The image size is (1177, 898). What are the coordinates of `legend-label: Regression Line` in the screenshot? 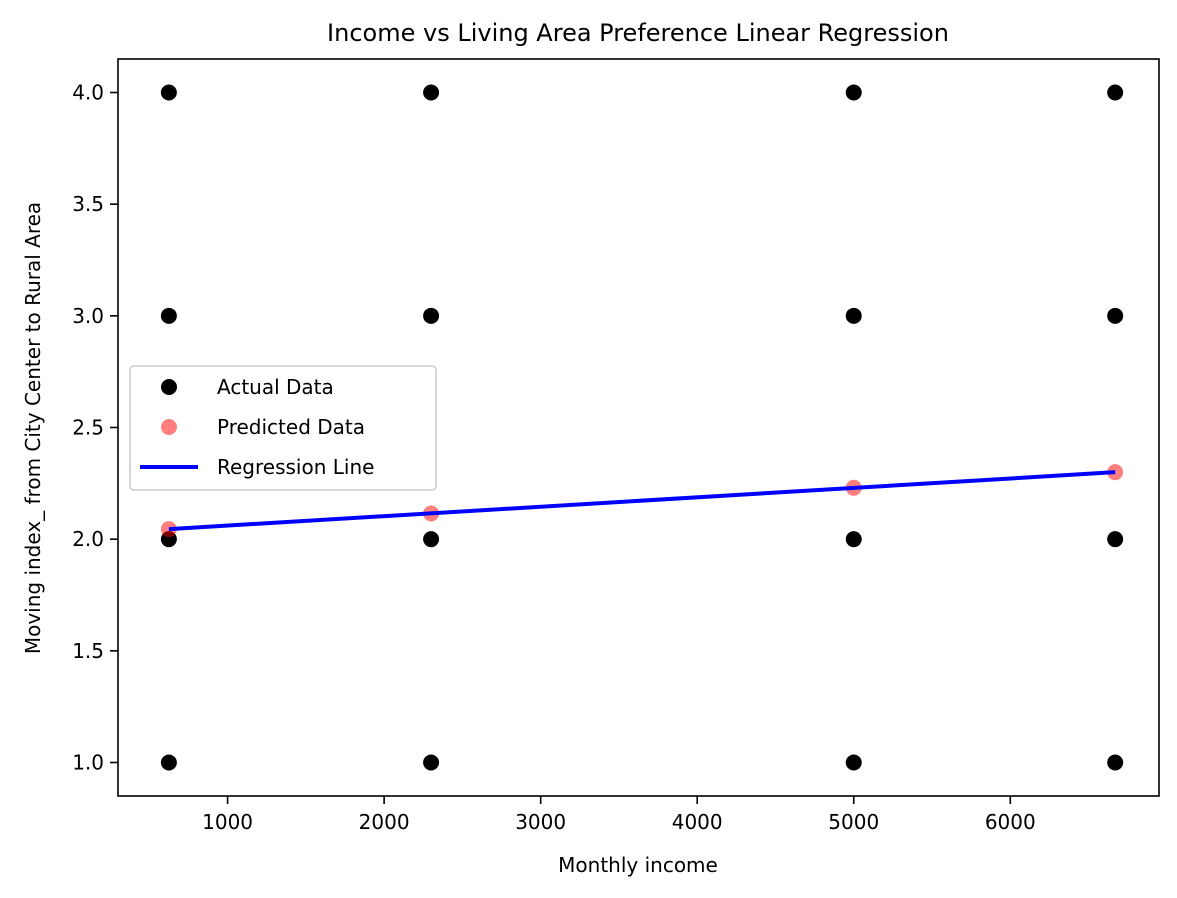 It's located at (295, 467).